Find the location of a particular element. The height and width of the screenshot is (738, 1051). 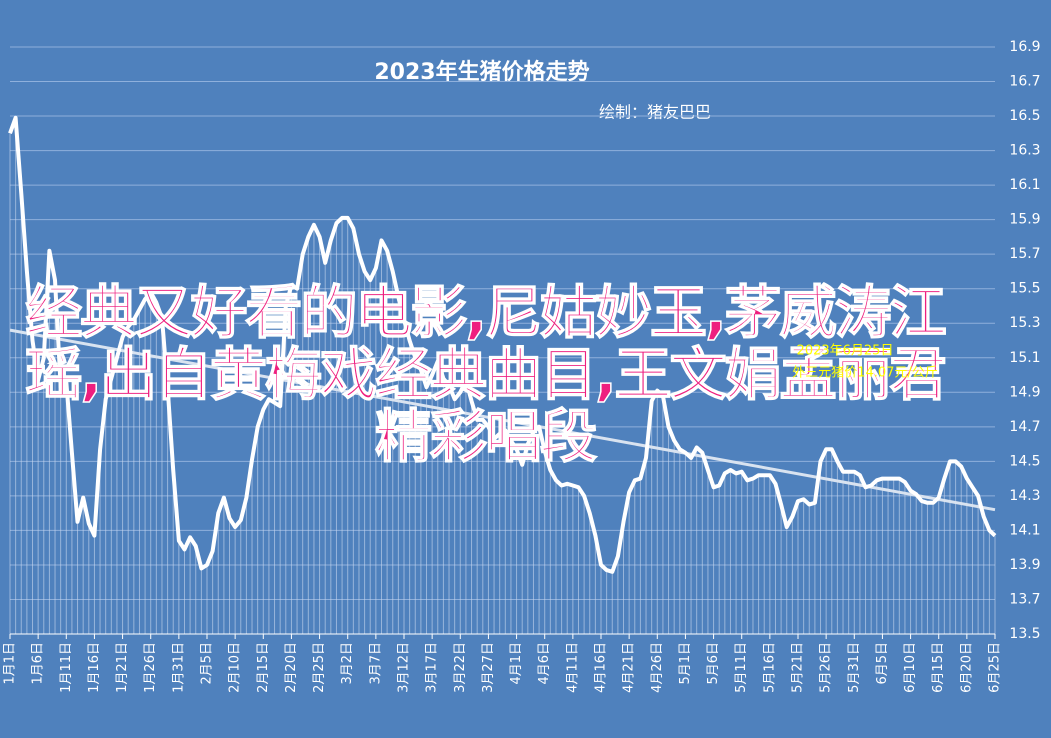

x-tick-label: 4月6日 is located at coordinates (544, 663).